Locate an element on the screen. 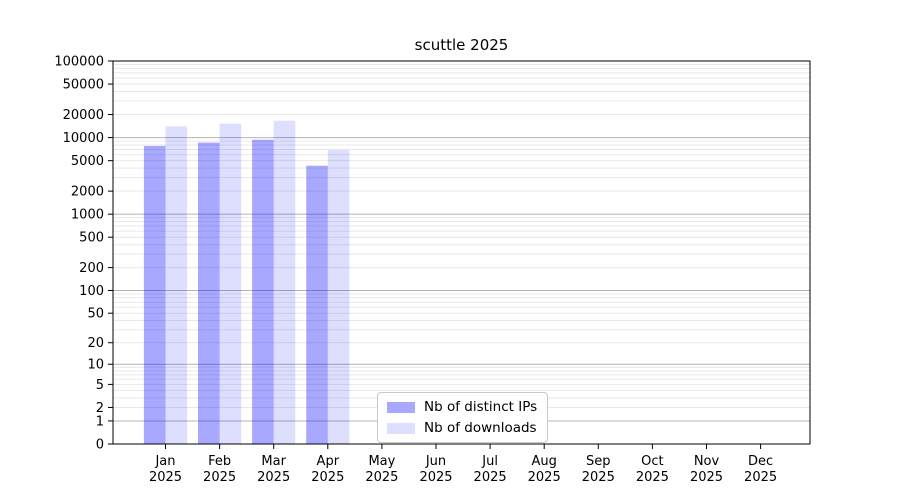 The image size is (900, 500). x-tick-label-month: Apr is located at coordinates (328, 461).